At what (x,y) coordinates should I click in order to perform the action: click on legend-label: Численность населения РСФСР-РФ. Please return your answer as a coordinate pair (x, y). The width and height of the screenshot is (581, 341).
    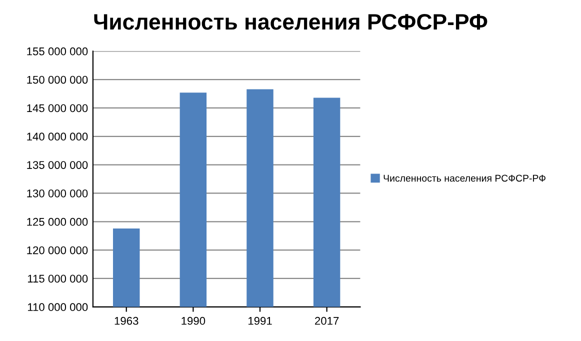
    Looking at the image, I should click on (465, 178).